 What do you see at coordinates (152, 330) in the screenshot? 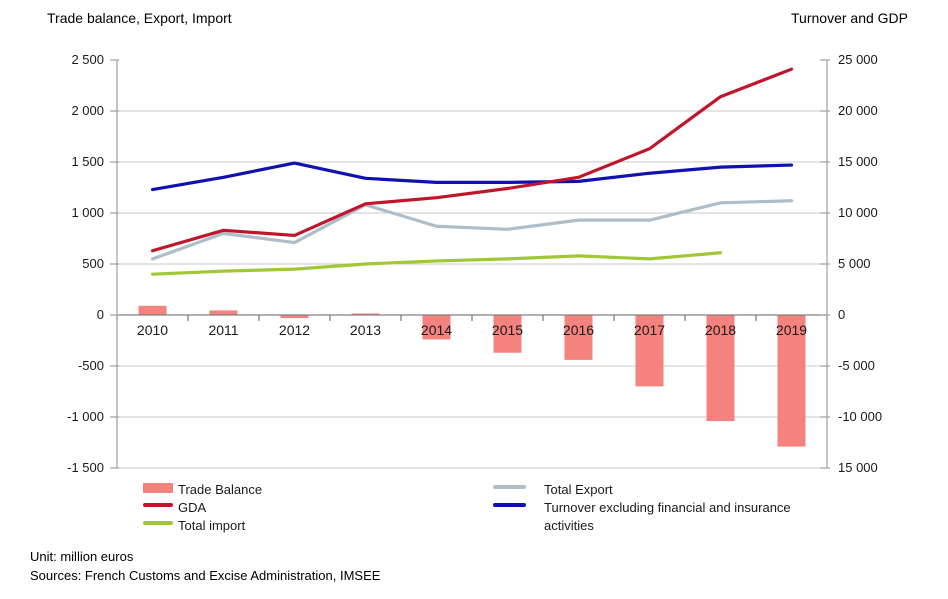
I see `x-axis-label: 2010` at bounding box center [152, 330].